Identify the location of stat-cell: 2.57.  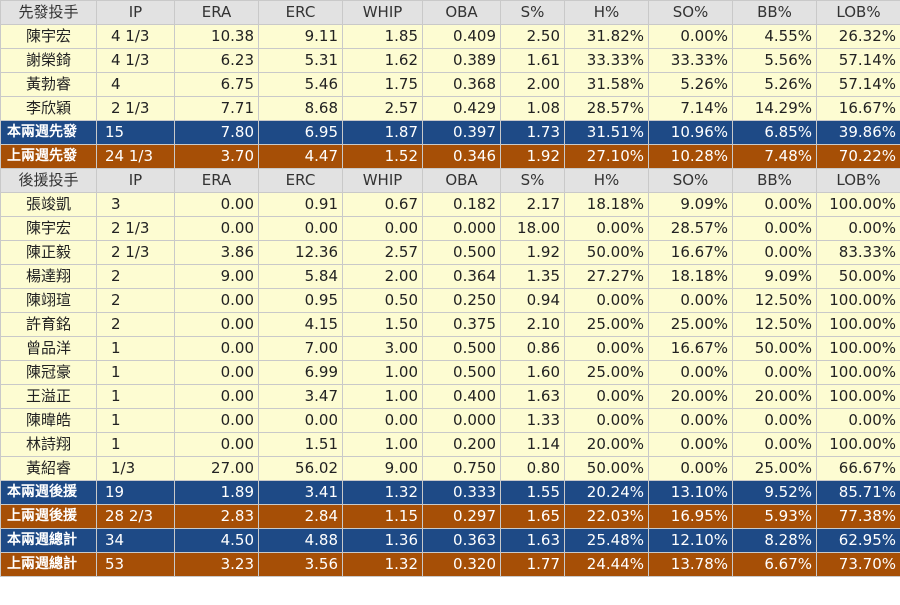
(382, 108).